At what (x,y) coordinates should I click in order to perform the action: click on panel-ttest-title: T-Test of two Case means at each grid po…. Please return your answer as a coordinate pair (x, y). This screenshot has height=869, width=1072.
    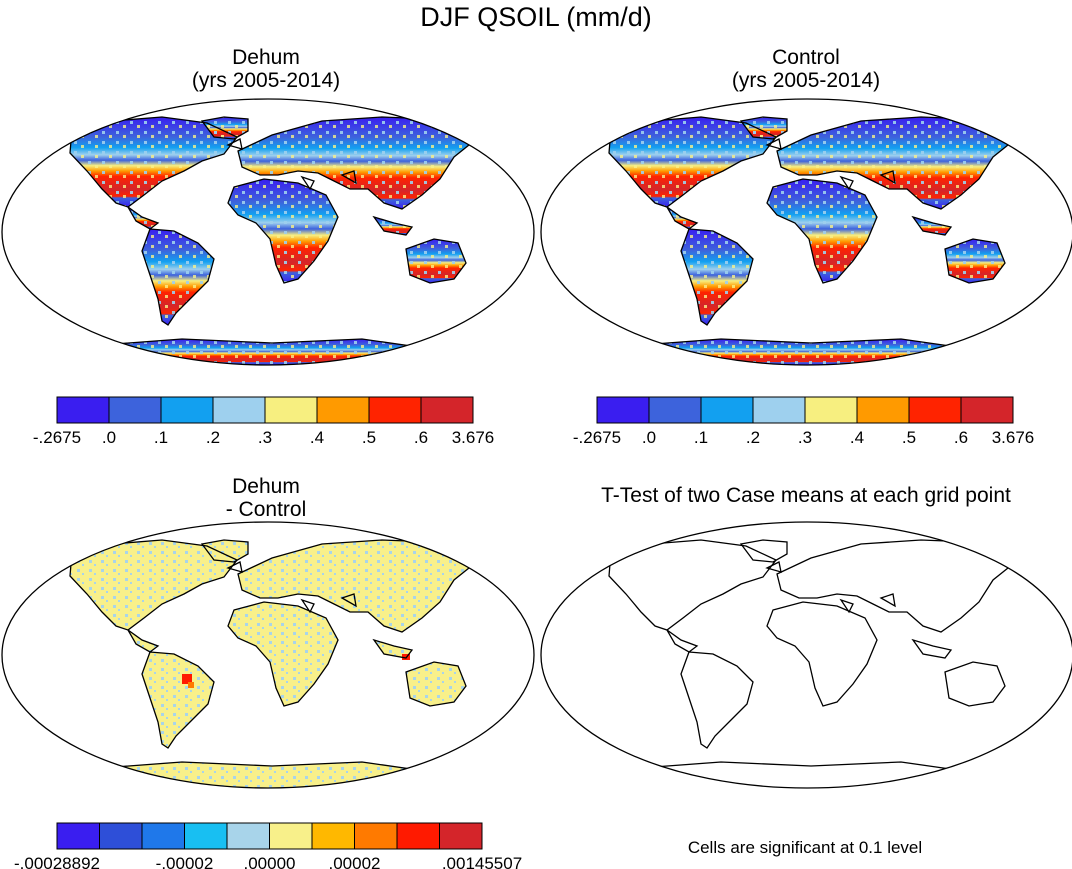
    Looking at the image, I should click on (806, 495).